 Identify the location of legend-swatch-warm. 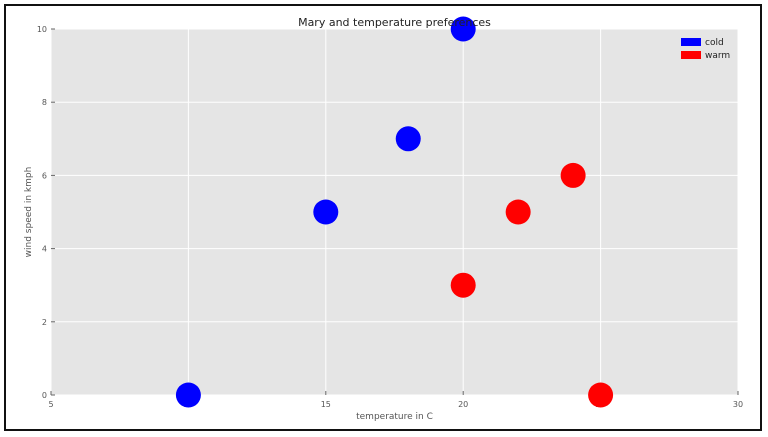
(691, 55).